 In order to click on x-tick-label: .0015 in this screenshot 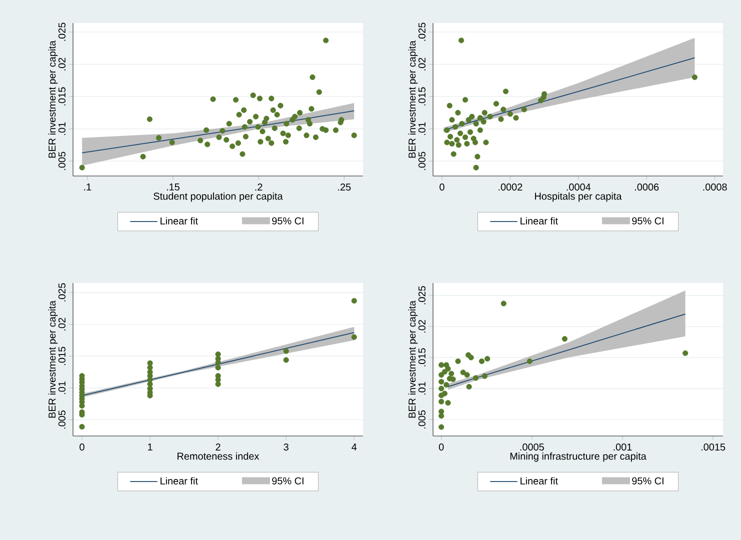, I will do `click(713, 447)`.